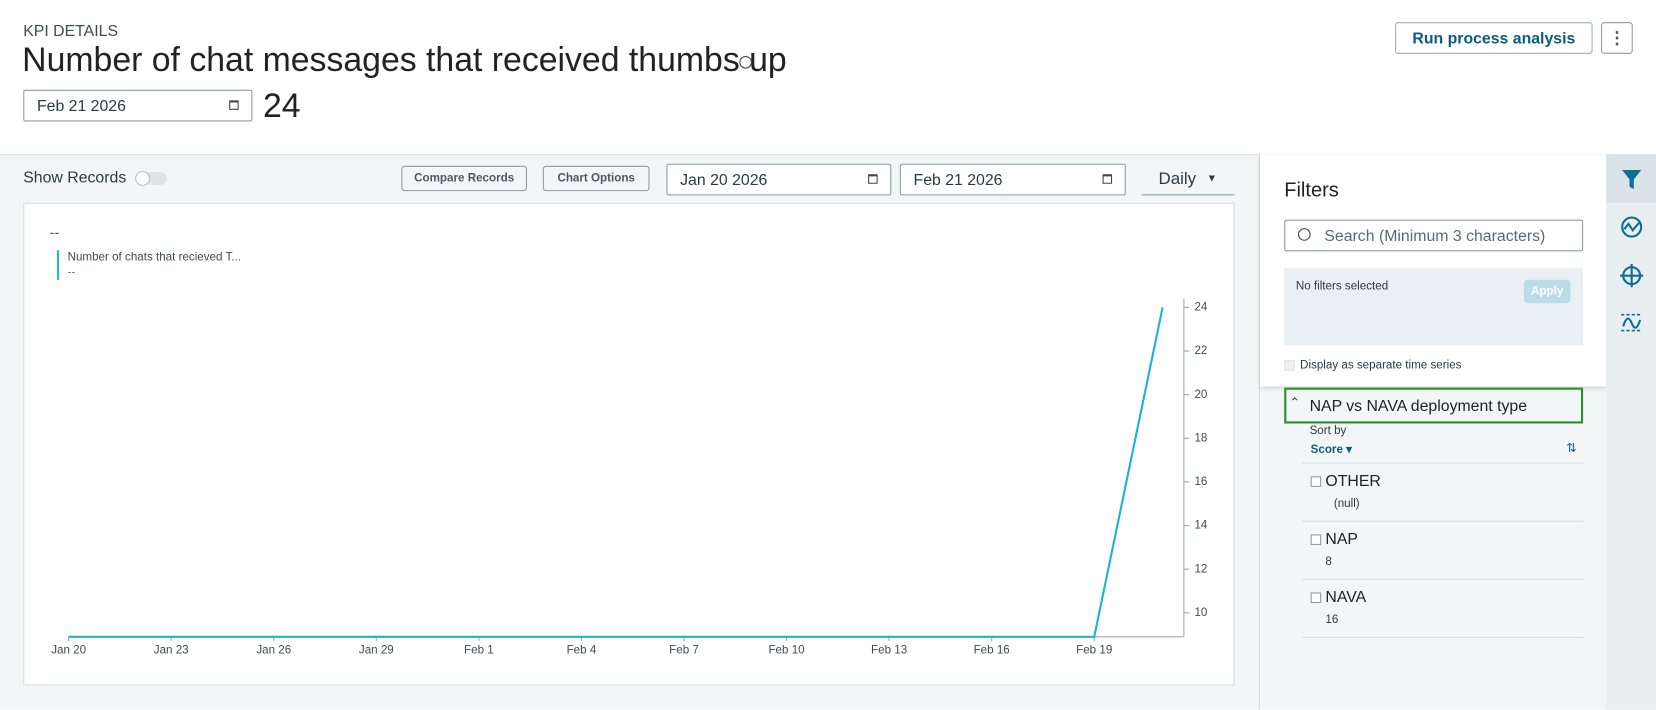 The height and width of the screenshot is (710, 1656). I want to click on sort-field-text: Score, so click(1326, 450).